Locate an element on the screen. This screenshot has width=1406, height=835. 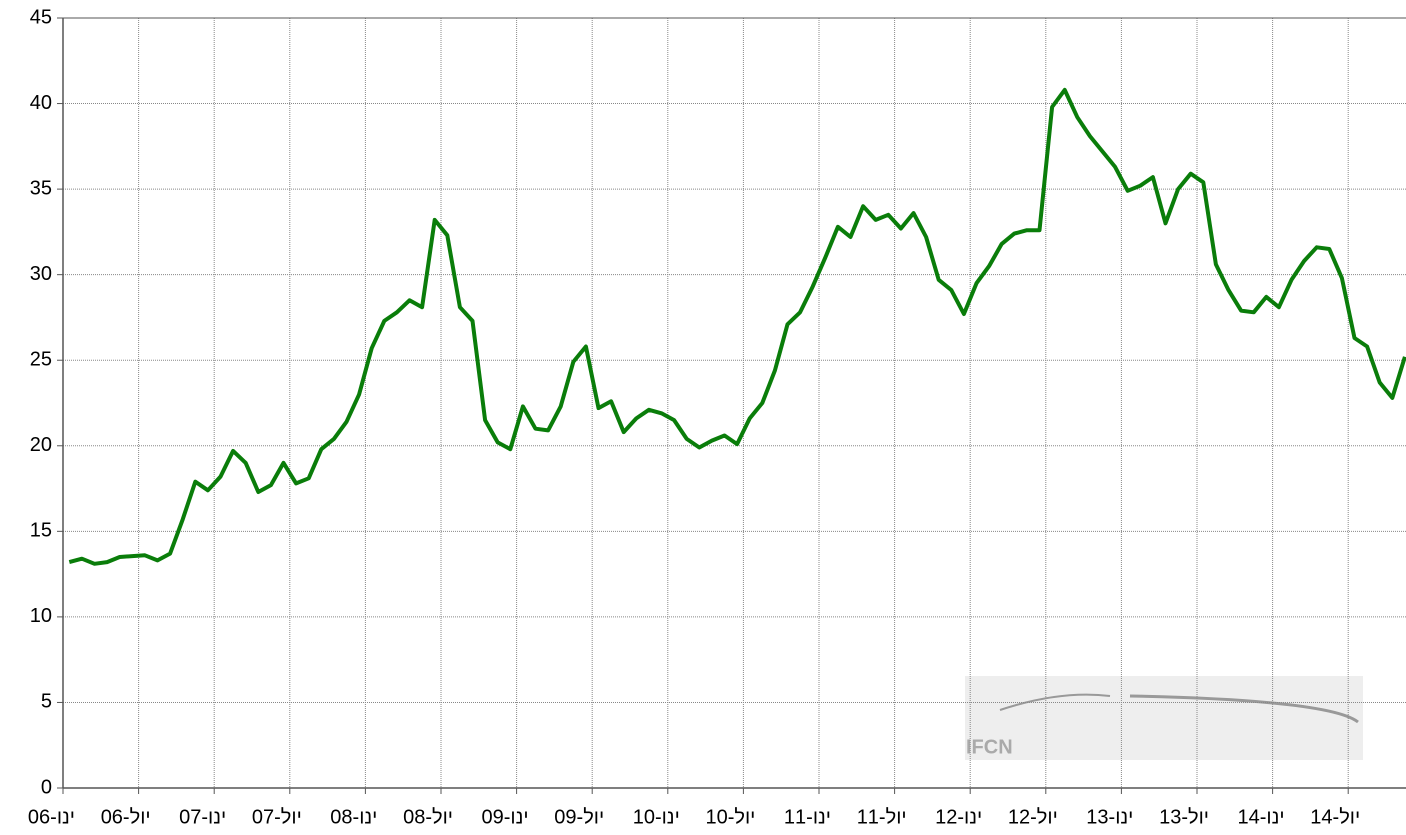
watermark-bg is located at coordinates (1164, 718).